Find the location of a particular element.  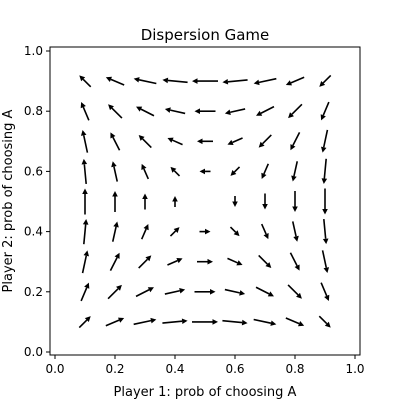

x-tick-label: 0.4 is located at coordinates (174, 369).